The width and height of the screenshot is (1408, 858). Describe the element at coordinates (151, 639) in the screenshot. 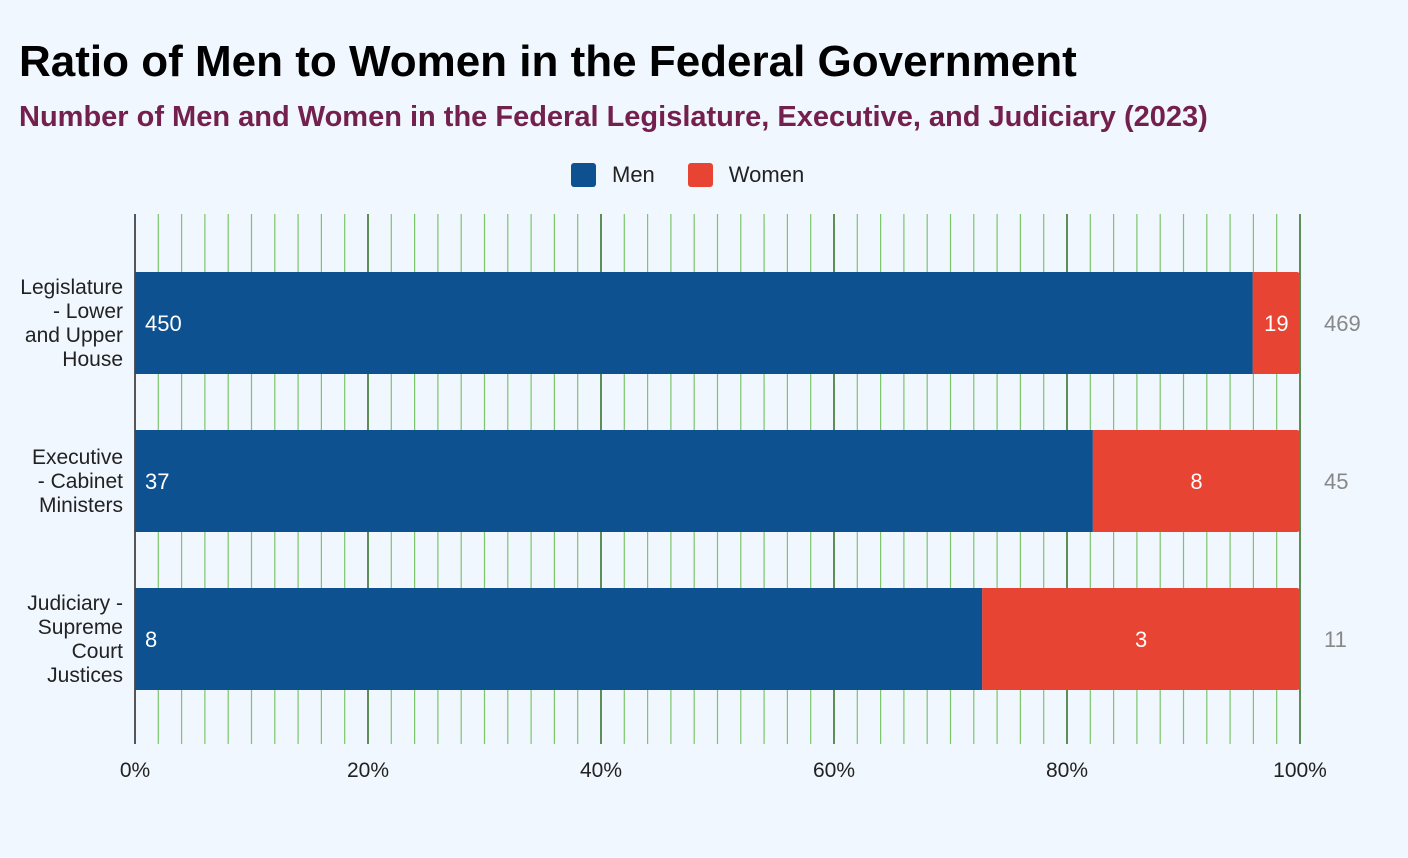

I see `data-label-men: 8` at that location.